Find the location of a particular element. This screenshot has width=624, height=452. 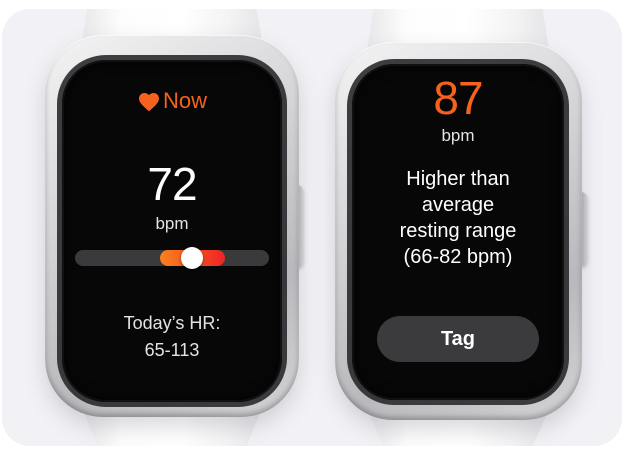

heart-icon is located at coordinates (148, 102).